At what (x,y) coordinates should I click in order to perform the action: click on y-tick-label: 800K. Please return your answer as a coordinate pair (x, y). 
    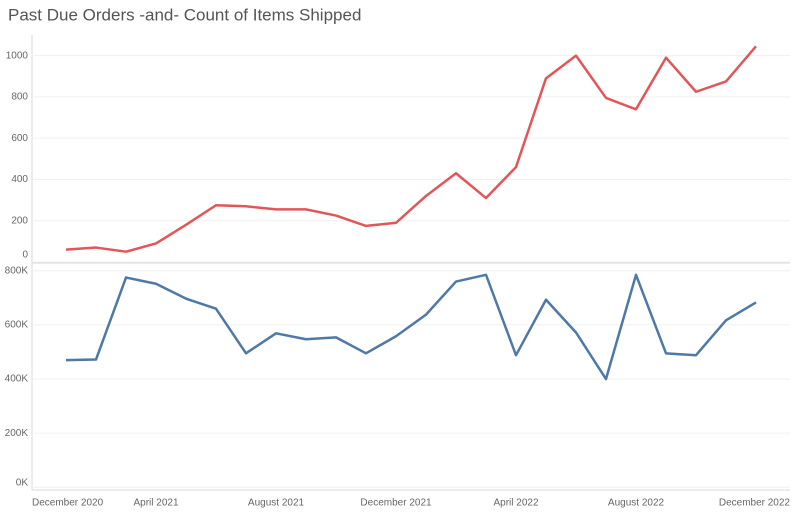
    Looking at the image, I should click on (17, 270).